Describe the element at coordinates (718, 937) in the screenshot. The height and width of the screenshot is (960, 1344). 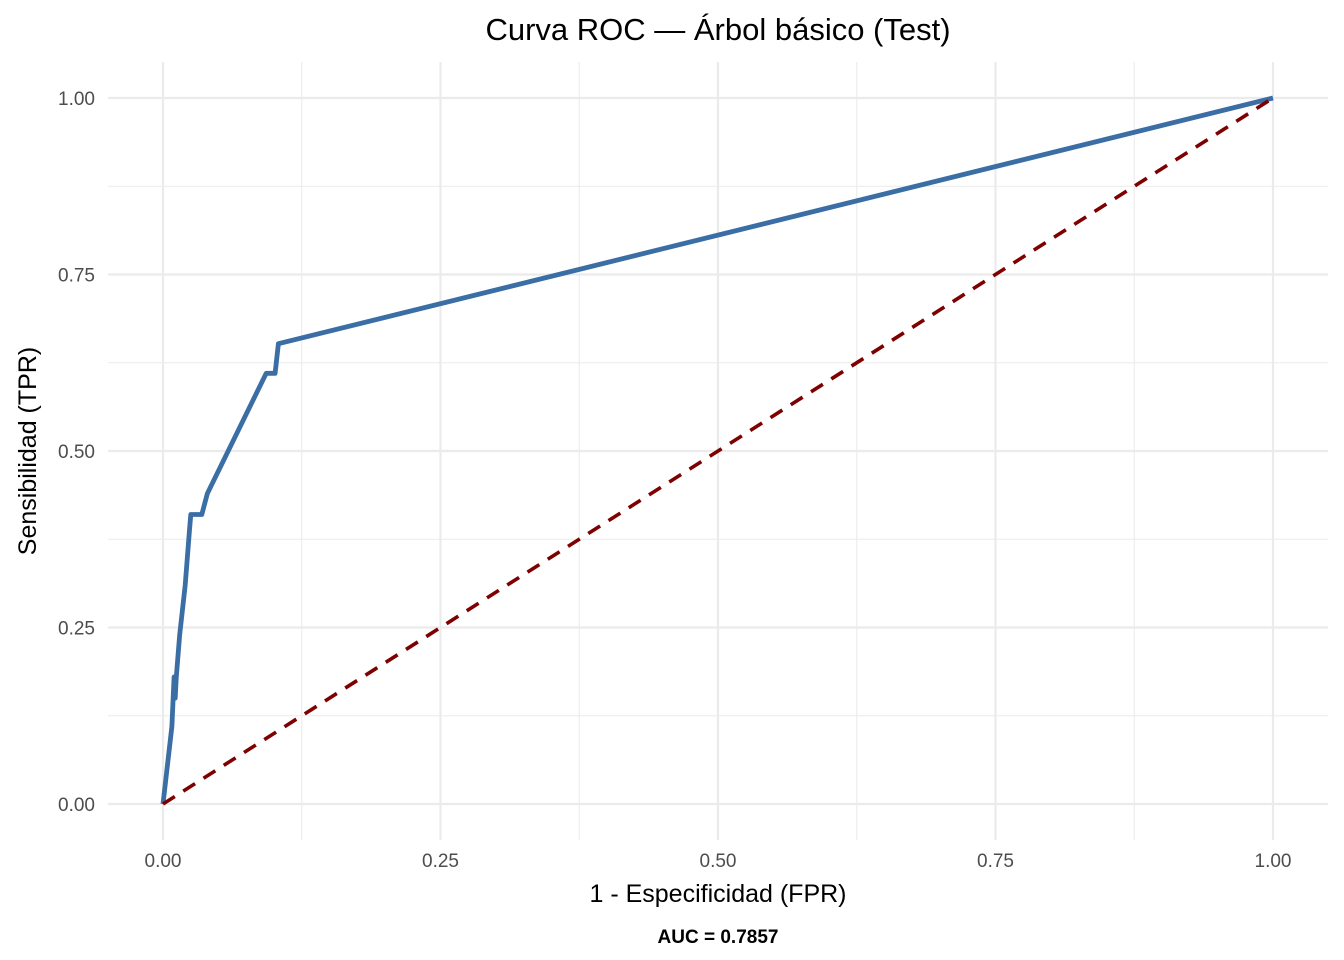
I see `auc-caption: AUC = 0.7857` at that location.